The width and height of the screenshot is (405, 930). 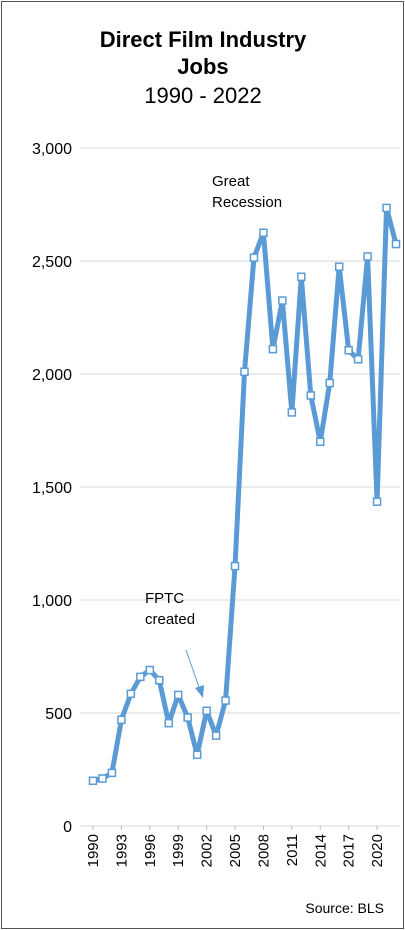 I want to click on annotation: Recession, so click(x=247, y=202).